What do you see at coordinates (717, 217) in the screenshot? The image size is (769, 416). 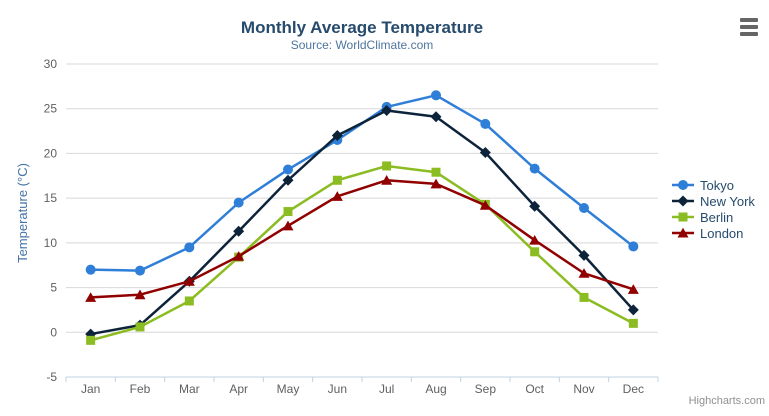 I see `legend-label: Berlin` at bounding box center [717, 217].